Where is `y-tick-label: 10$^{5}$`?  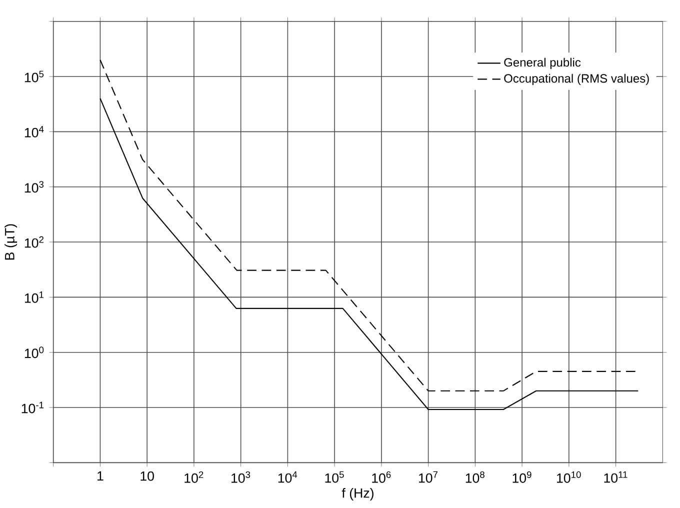 y-tick-label: 10$^{5}$ is located at coordinates (34, 76).